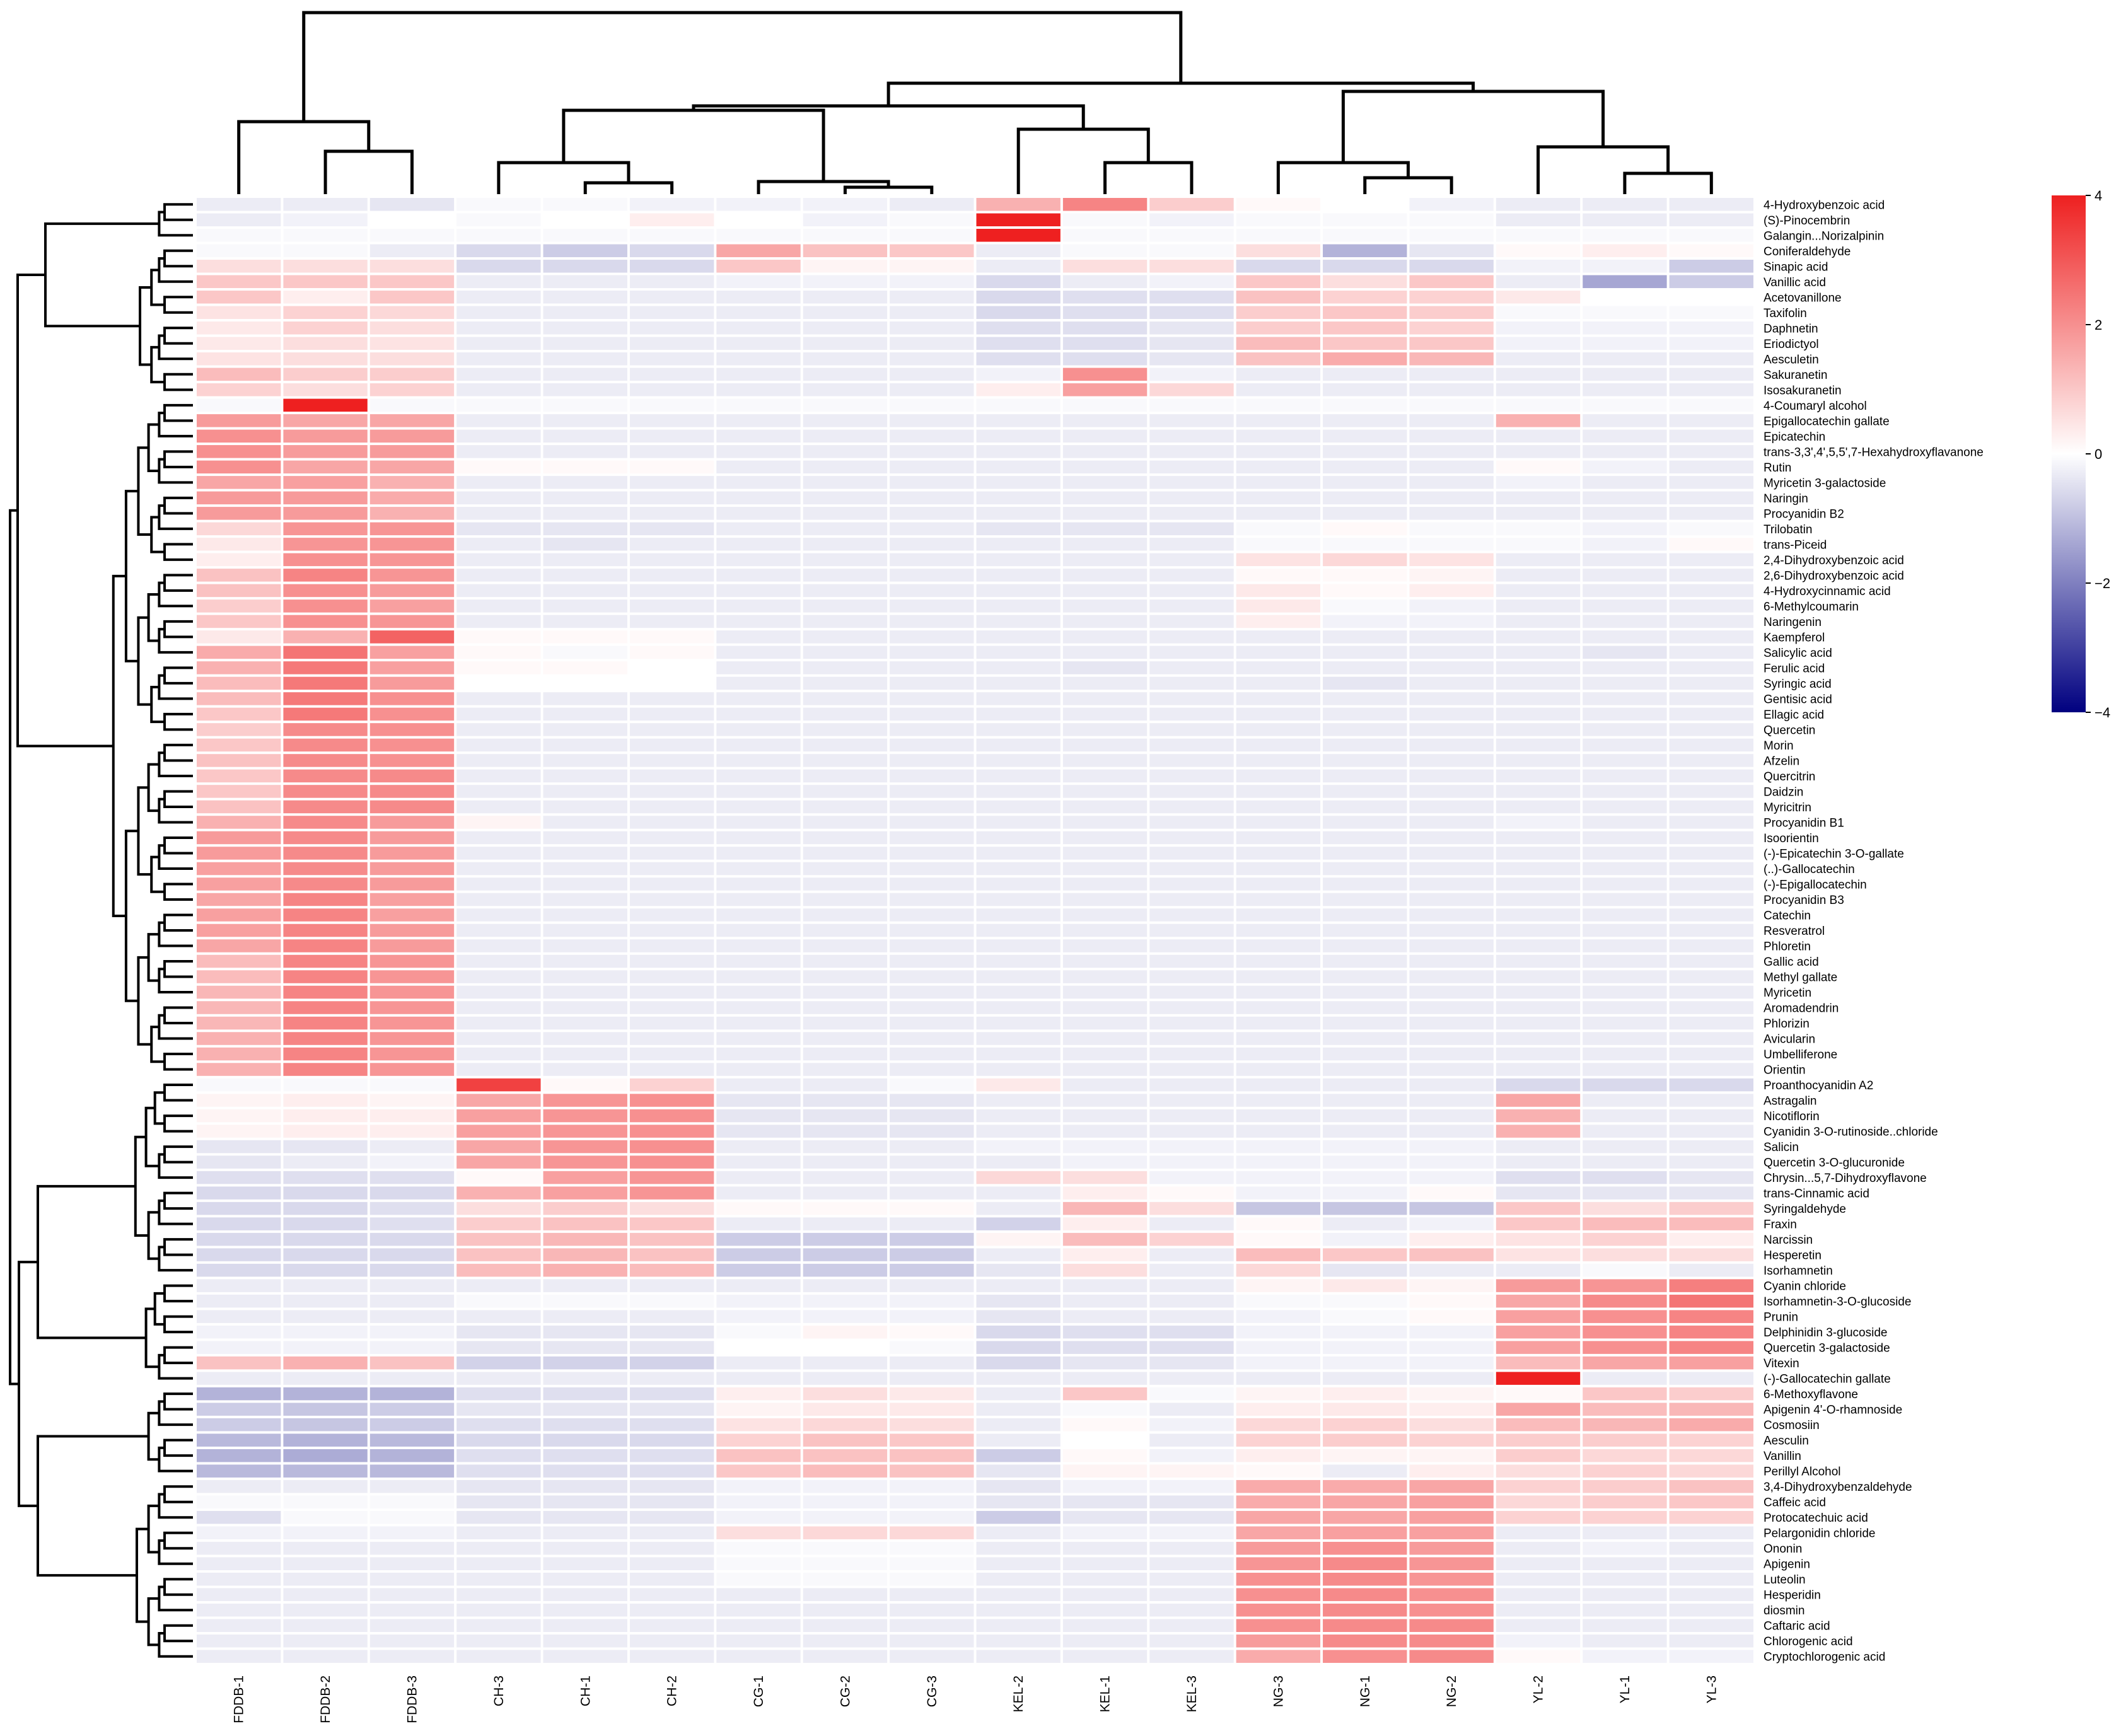 This screenshot has width=2121, height=1736. I want to click on row-label: Prunin, so click(1781, 1317).